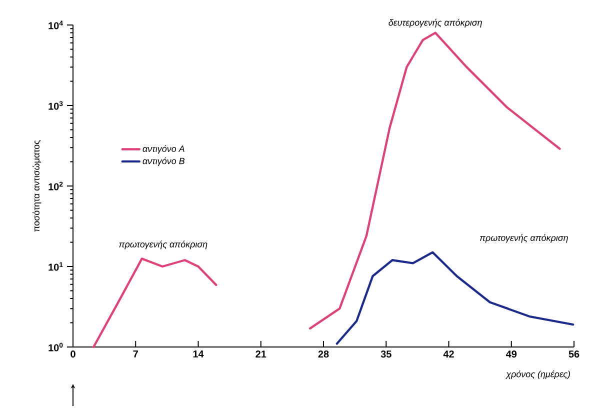  Describe the element at coordinates (55, 347) in the screenshot. I see `y-tick-label: 10$^{0}$` at that location.